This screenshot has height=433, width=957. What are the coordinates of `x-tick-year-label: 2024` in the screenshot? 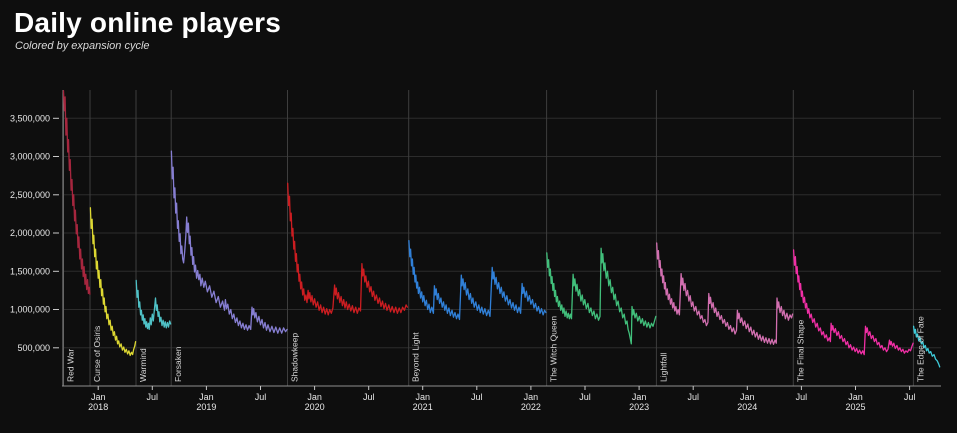 It's located at (747, 407).